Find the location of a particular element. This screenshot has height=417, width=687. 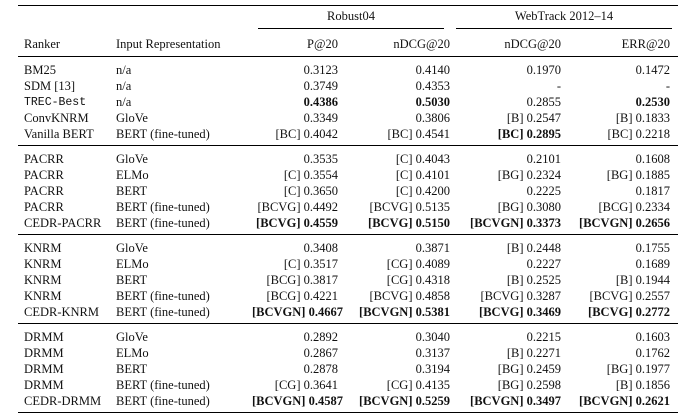

table-row: TREC-Best n/a 0.4386 0.5030 0.2855 0.2530 is located at coordinates (348, 102).